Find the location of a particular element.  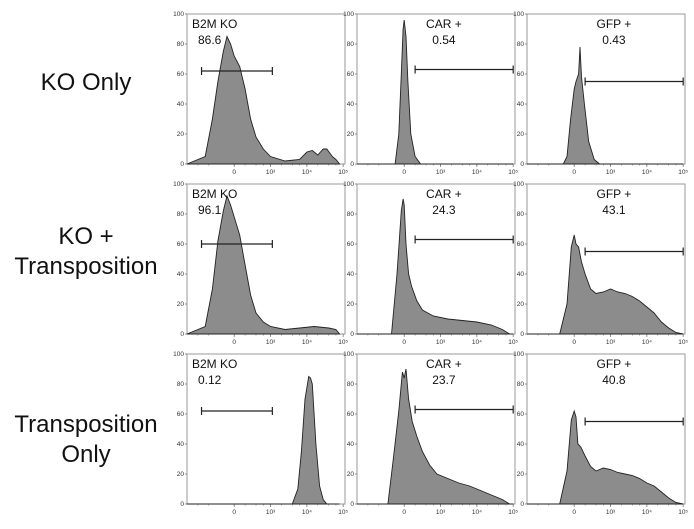

row-label-ko-only: KO Only is located at coordinates (86, 83).